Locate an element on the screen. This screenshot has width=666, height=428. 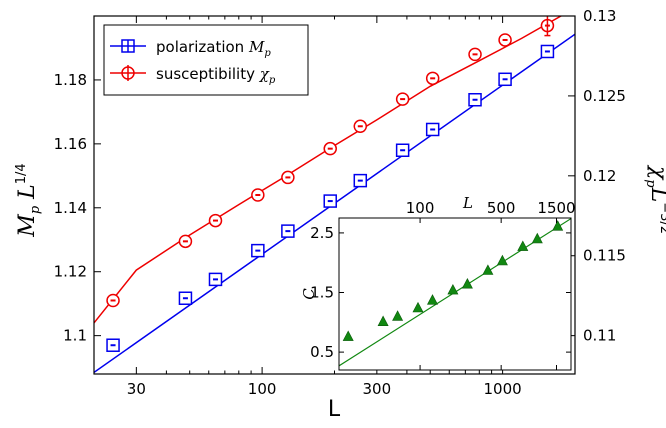
x-tick-label: 300 is located at coordinates (377, 389).